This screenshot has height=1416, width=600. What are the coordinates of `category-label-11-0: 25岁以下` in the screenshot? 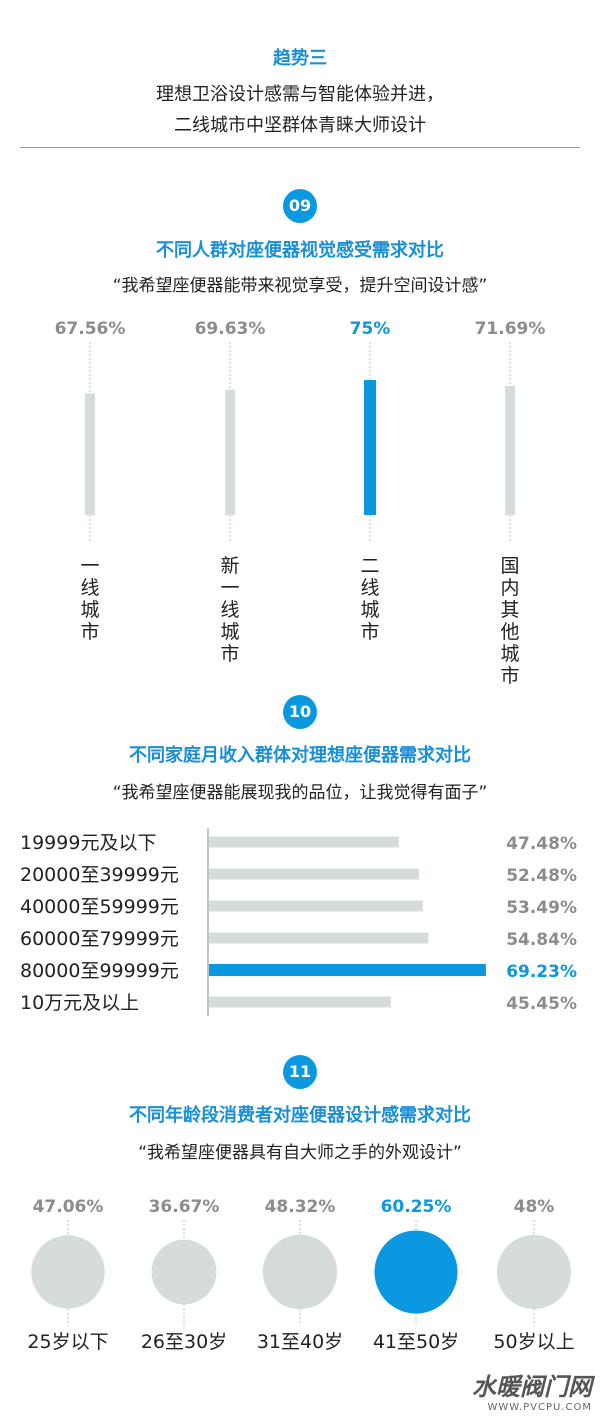 It's located at (67, 1342).